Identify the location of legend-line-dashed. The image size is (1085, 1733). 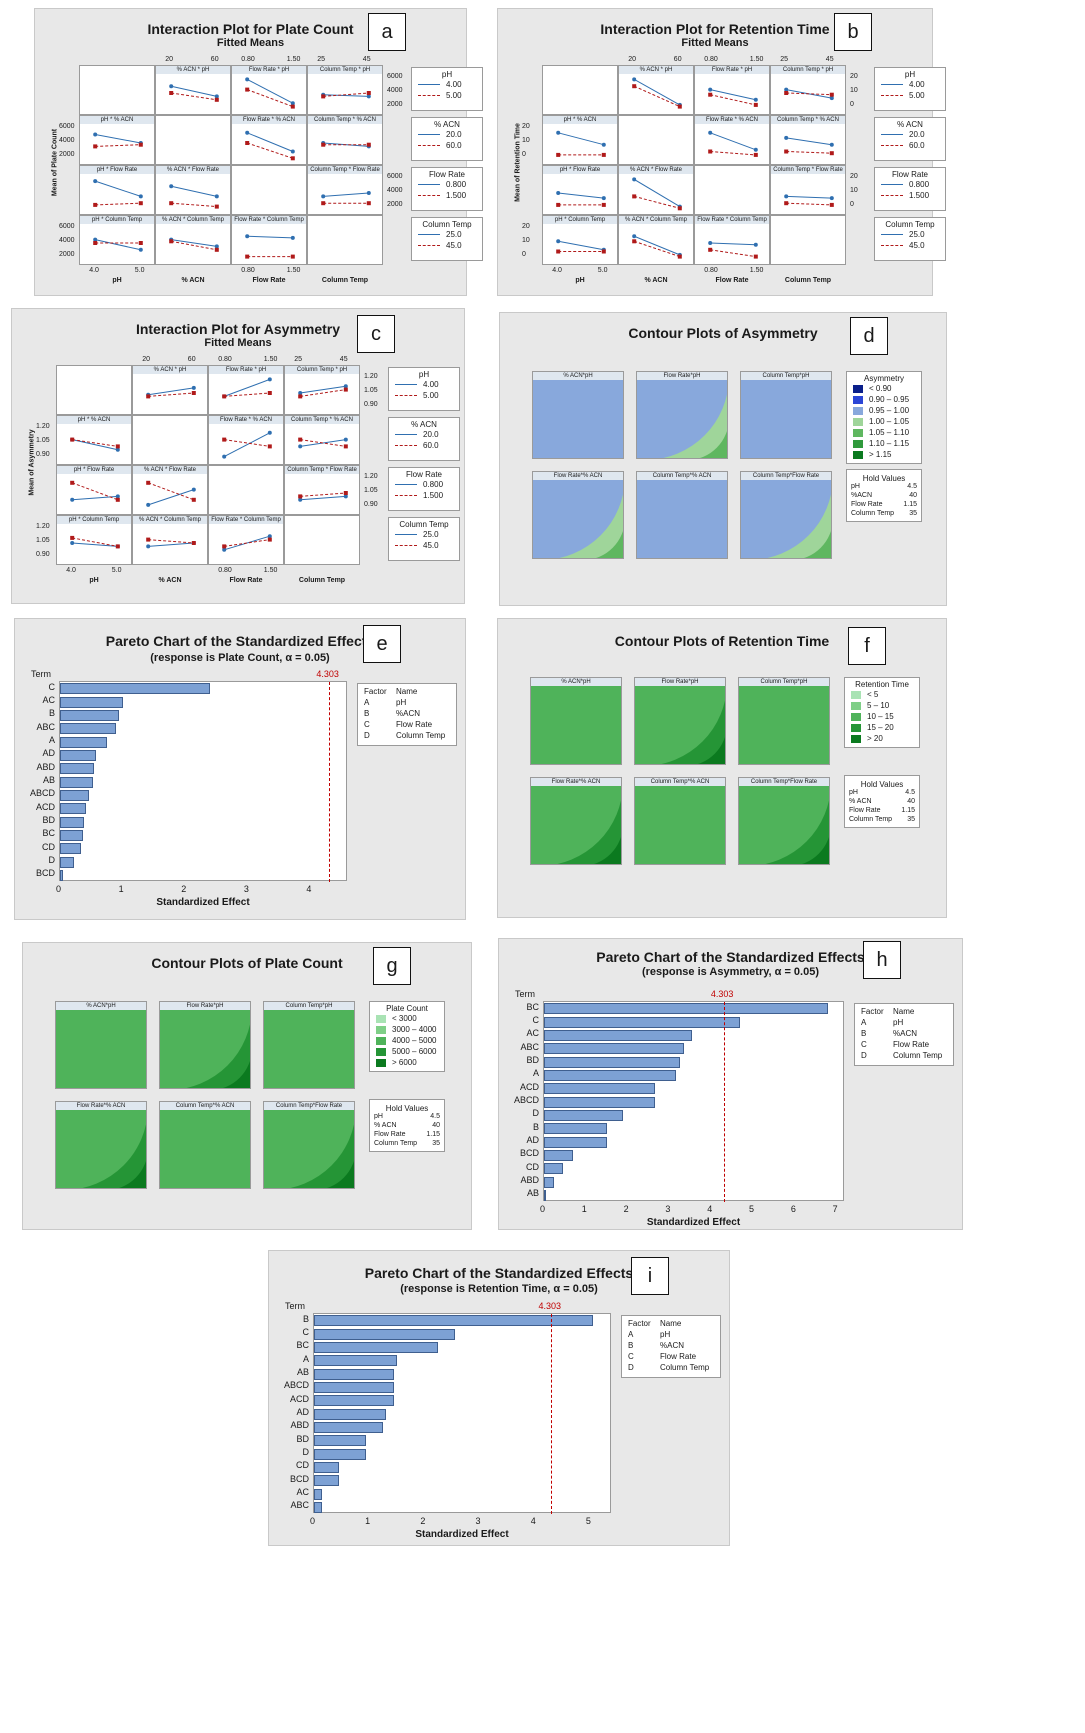
(406, 445).